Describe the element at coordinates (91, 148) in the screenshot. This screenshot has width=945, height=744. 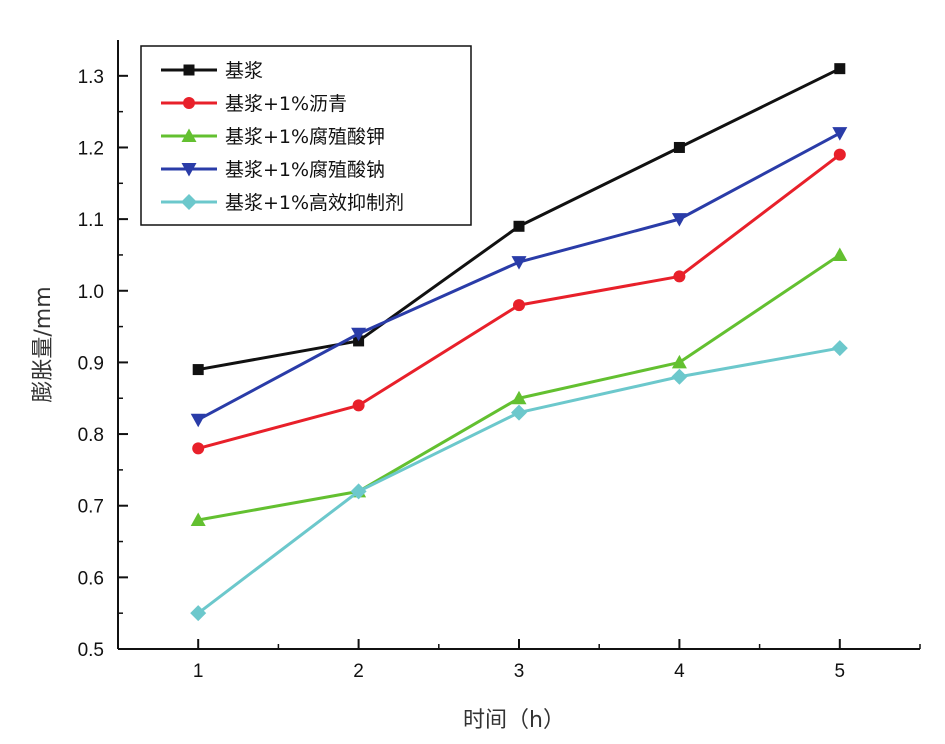
I see `y-tick-label: 1.2` at that location.